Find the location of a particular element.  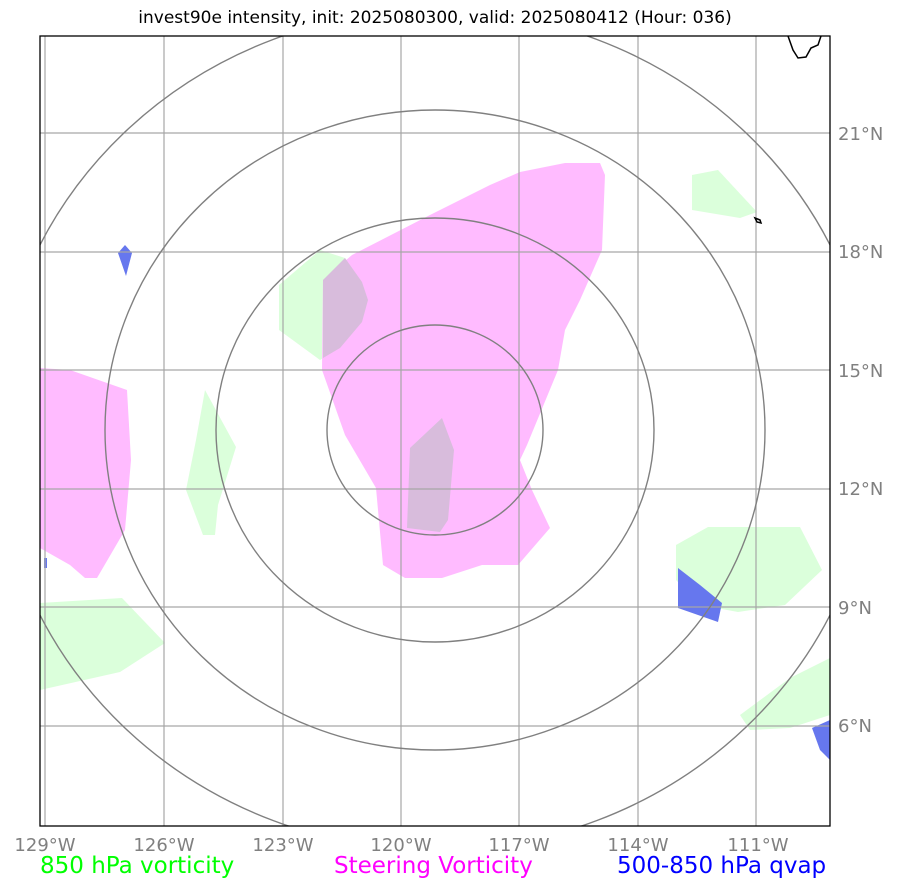

legend-qvap: 500-850 hPa qvap is located at coordinates (722, 866).